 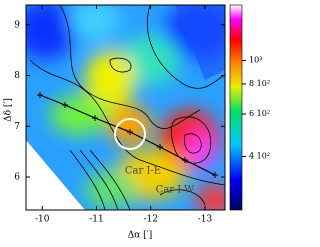 I want to click on colorbar, so click(x=236, y=107).